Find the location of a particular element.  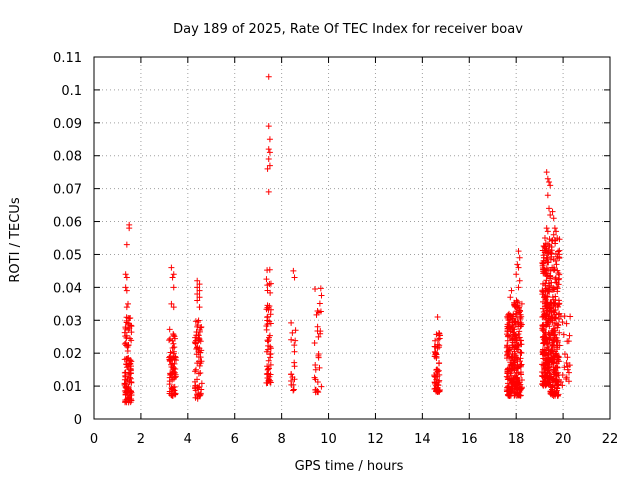

y-tick-label: 0.1 is located at coordinates (71, 91).